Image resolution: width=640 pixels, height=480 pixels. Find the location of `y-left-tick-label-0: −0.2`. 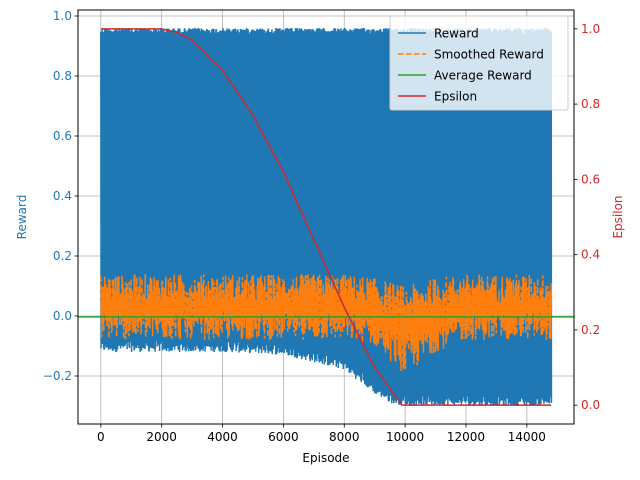

y-left-tick-label-0: −0.2 is located at coordinates (57, 376).